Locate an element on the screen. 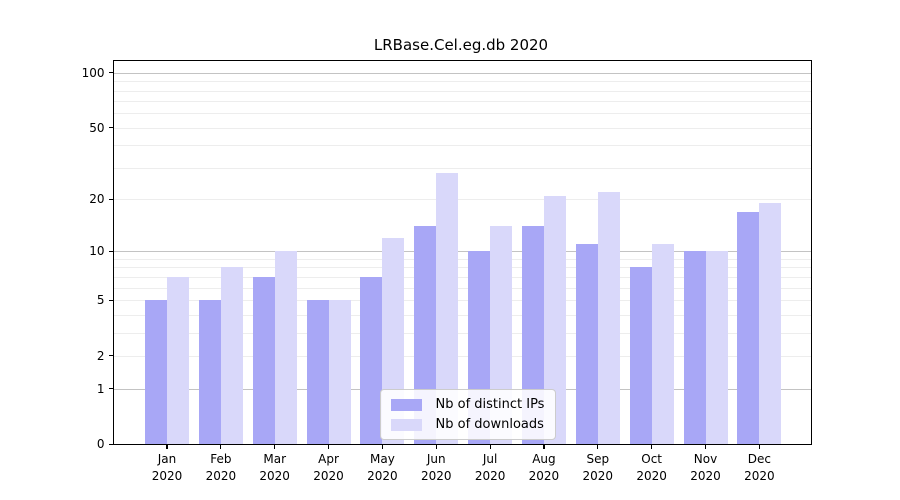 The height and width of the screenshot is (500, 900). x-tick-label: Dec 2020 is located at coordinates (759, 467).